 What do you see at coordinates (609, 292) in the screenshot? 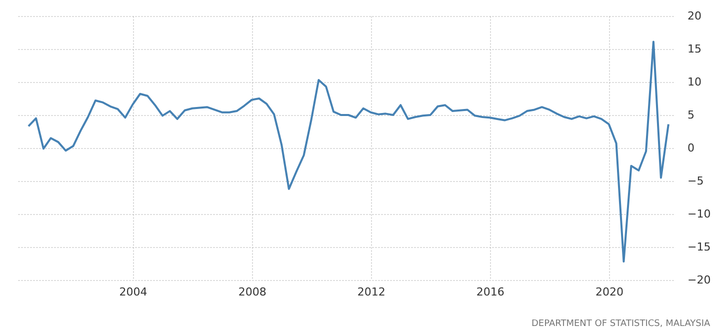
I see `x-tick-label: 2020` at bounding box center [609, 292].